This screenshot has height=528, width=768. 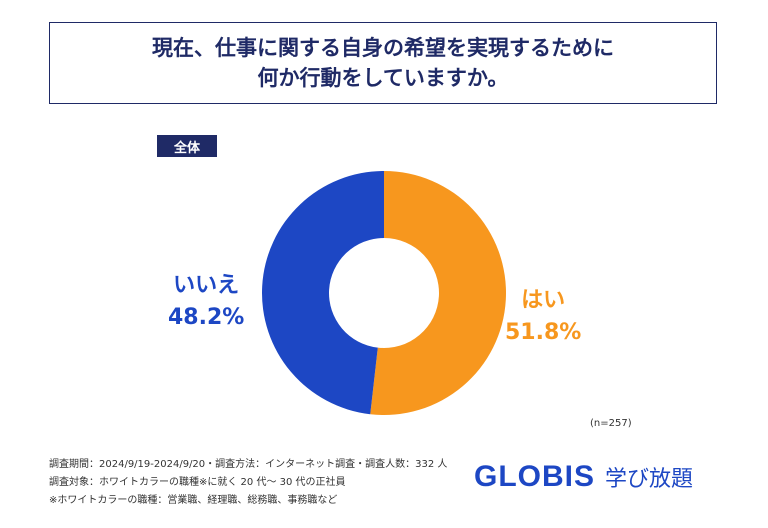 I want to click on label-no: いいえ 48.2%, so click(x=206, y=302).